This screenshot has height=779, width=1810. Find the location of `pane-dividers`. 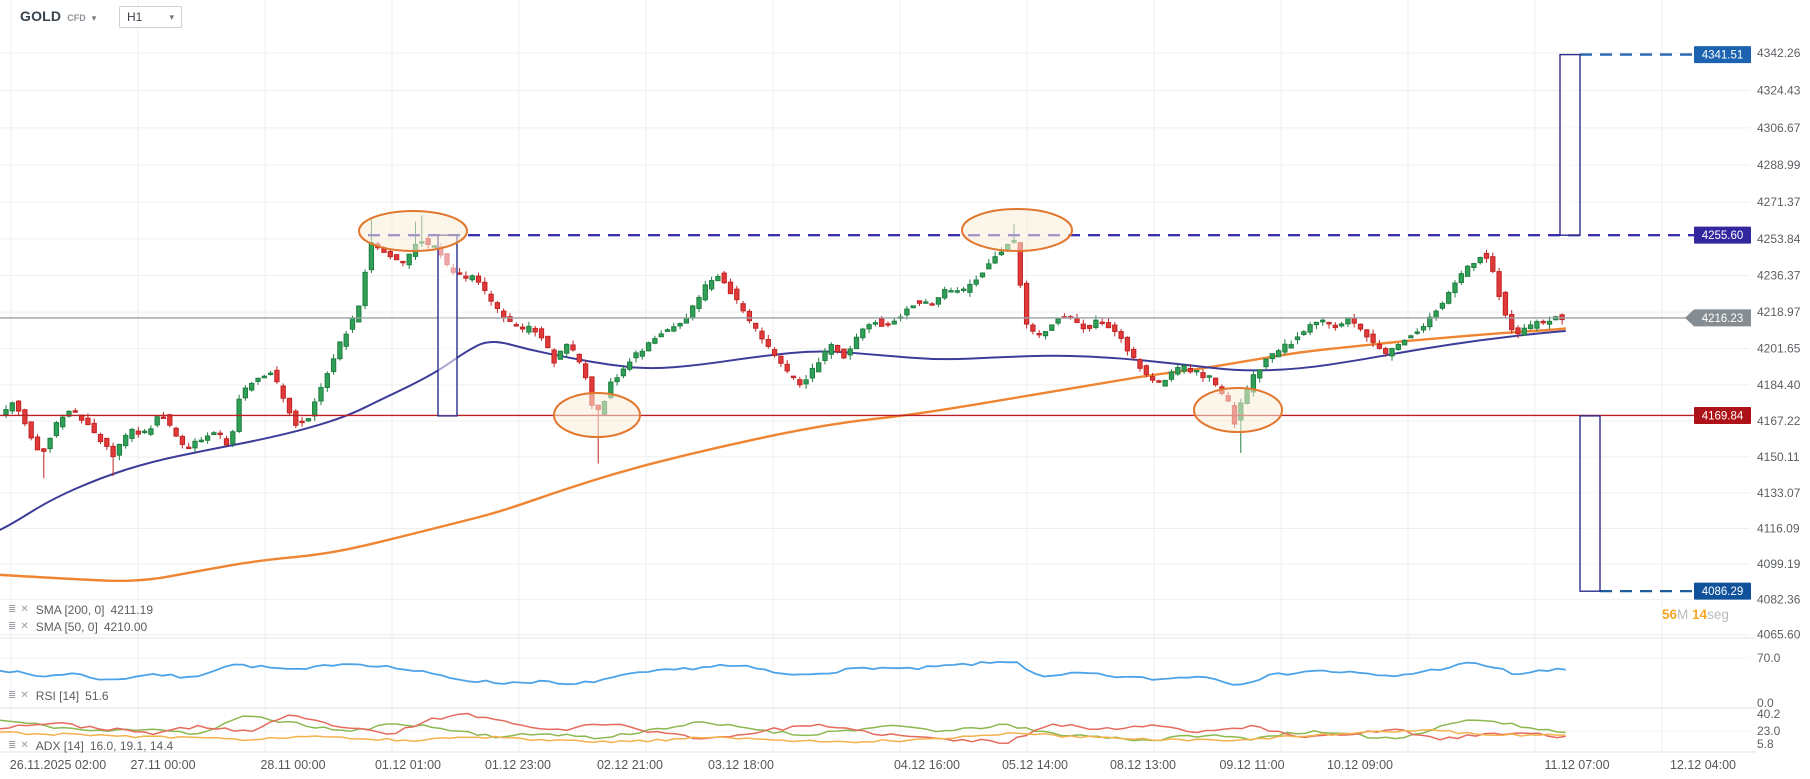

pane-dividers is located at coordinates (878, 695).